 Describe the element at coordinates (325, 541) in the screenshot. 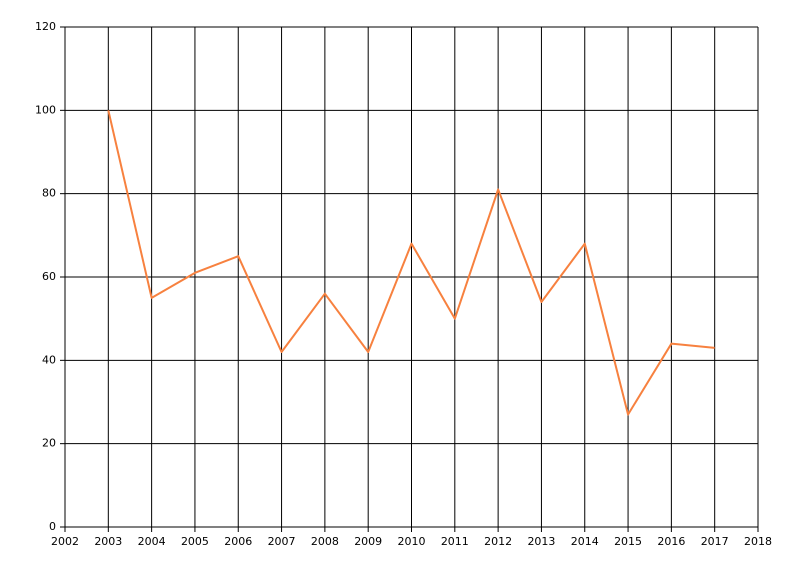

I see `x-tick-label: 2008` at that location.